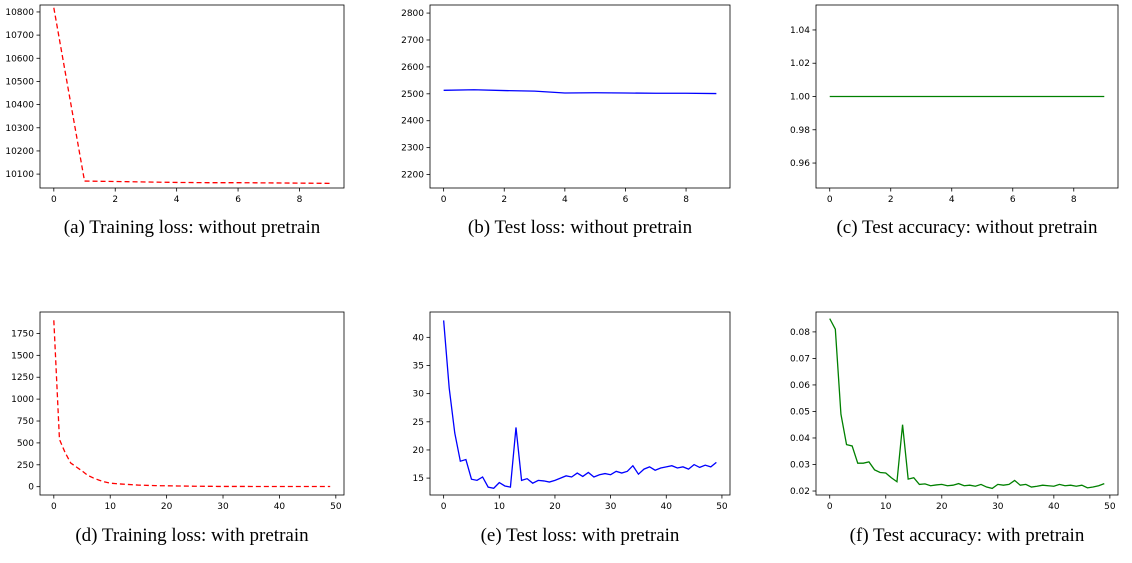  Describe the element at coordinates (800, 31) in the screenshot. I see `y-tick-label: 1.04` at that location.